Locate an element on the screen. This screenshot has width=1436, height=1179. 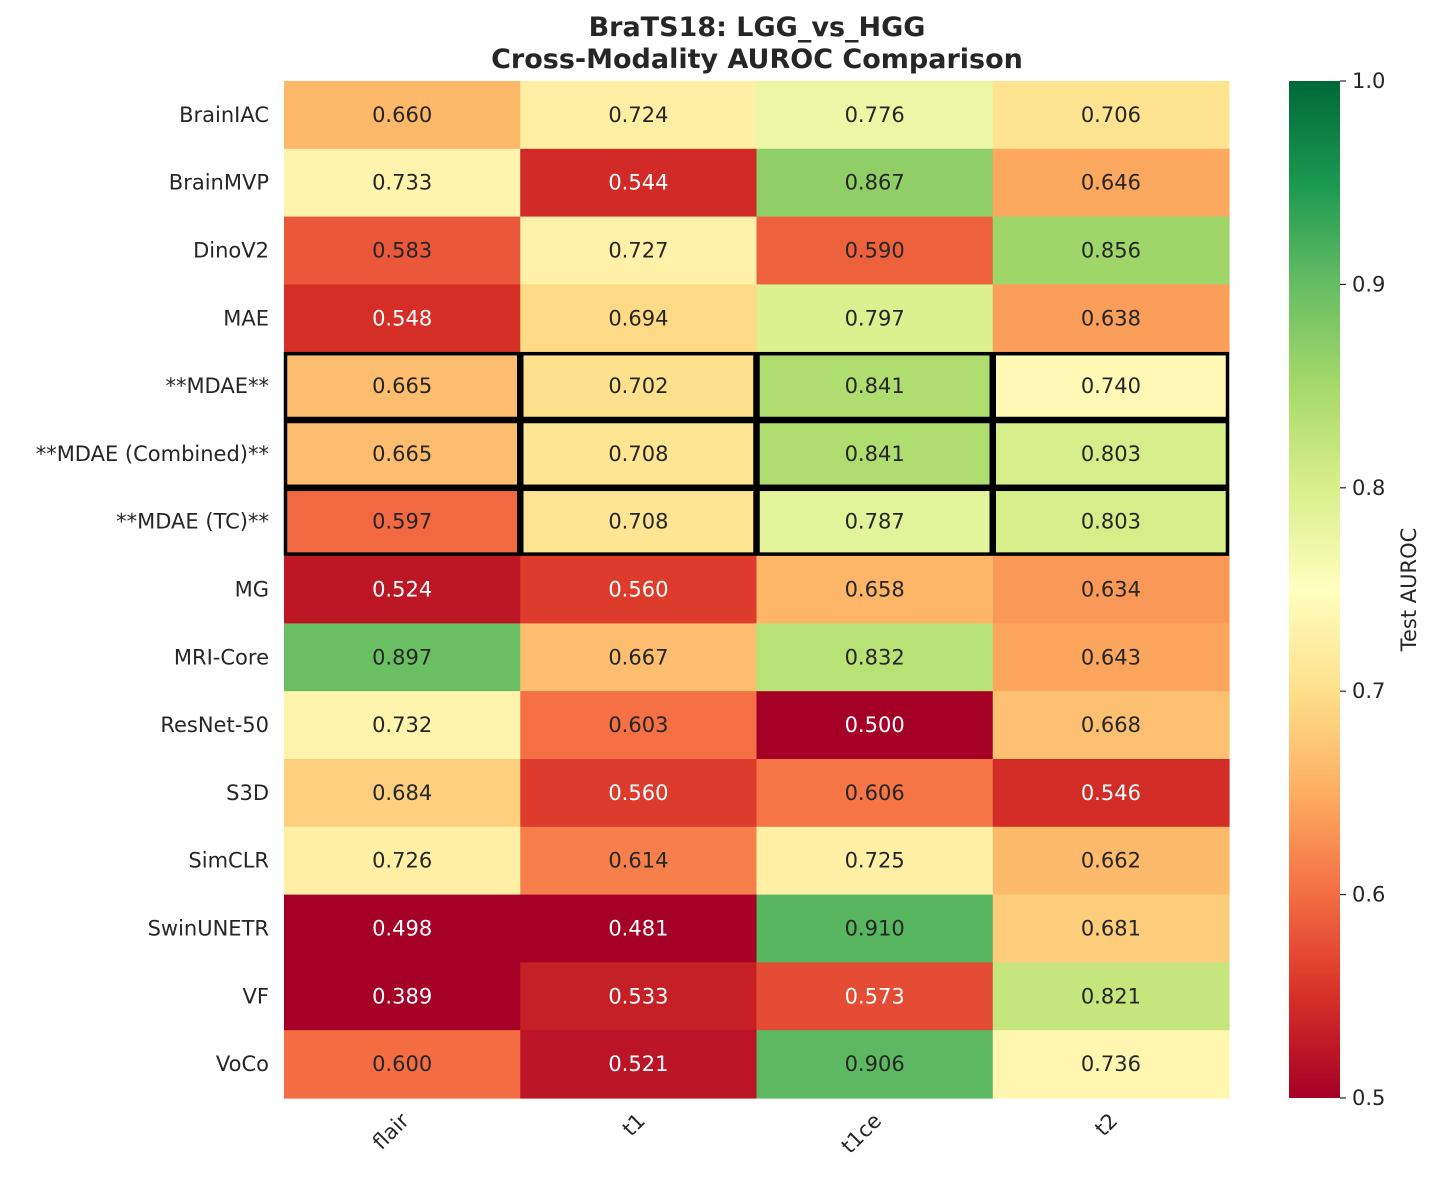
heatmap-cell-label: 0.681 is located at coordinates (1111, 929).